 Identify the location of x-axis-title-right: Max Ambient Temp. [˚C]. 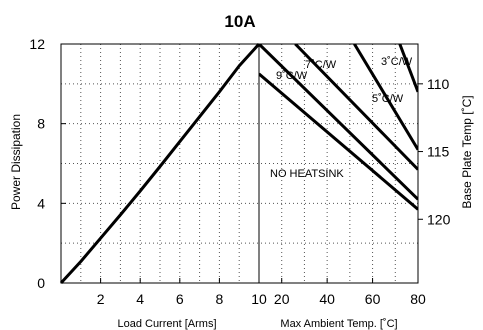
(338, 324).